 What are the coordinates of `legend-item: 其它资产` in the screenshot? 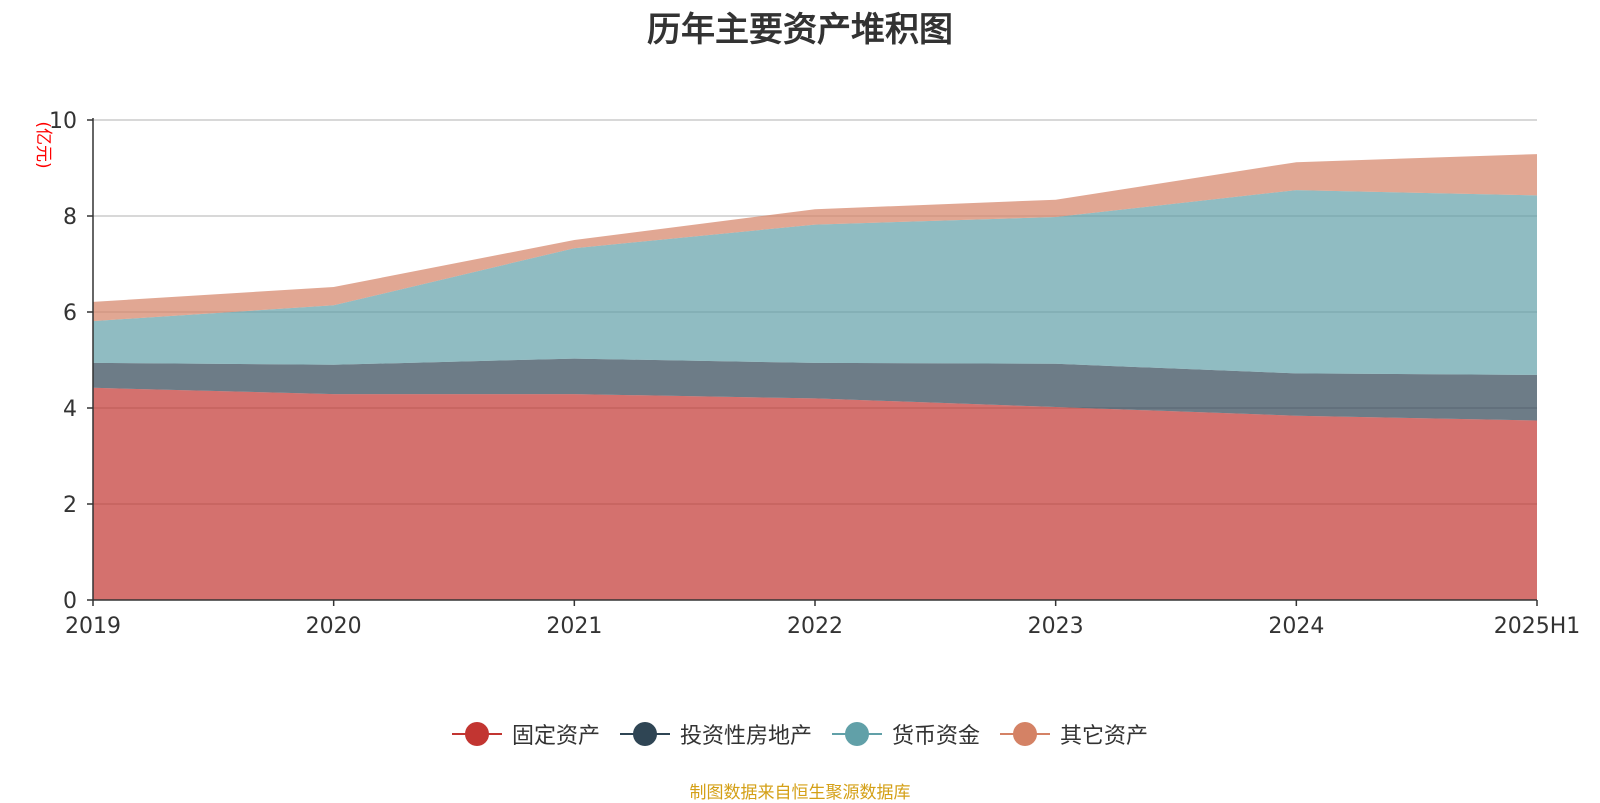 It's located at (1074, 734).